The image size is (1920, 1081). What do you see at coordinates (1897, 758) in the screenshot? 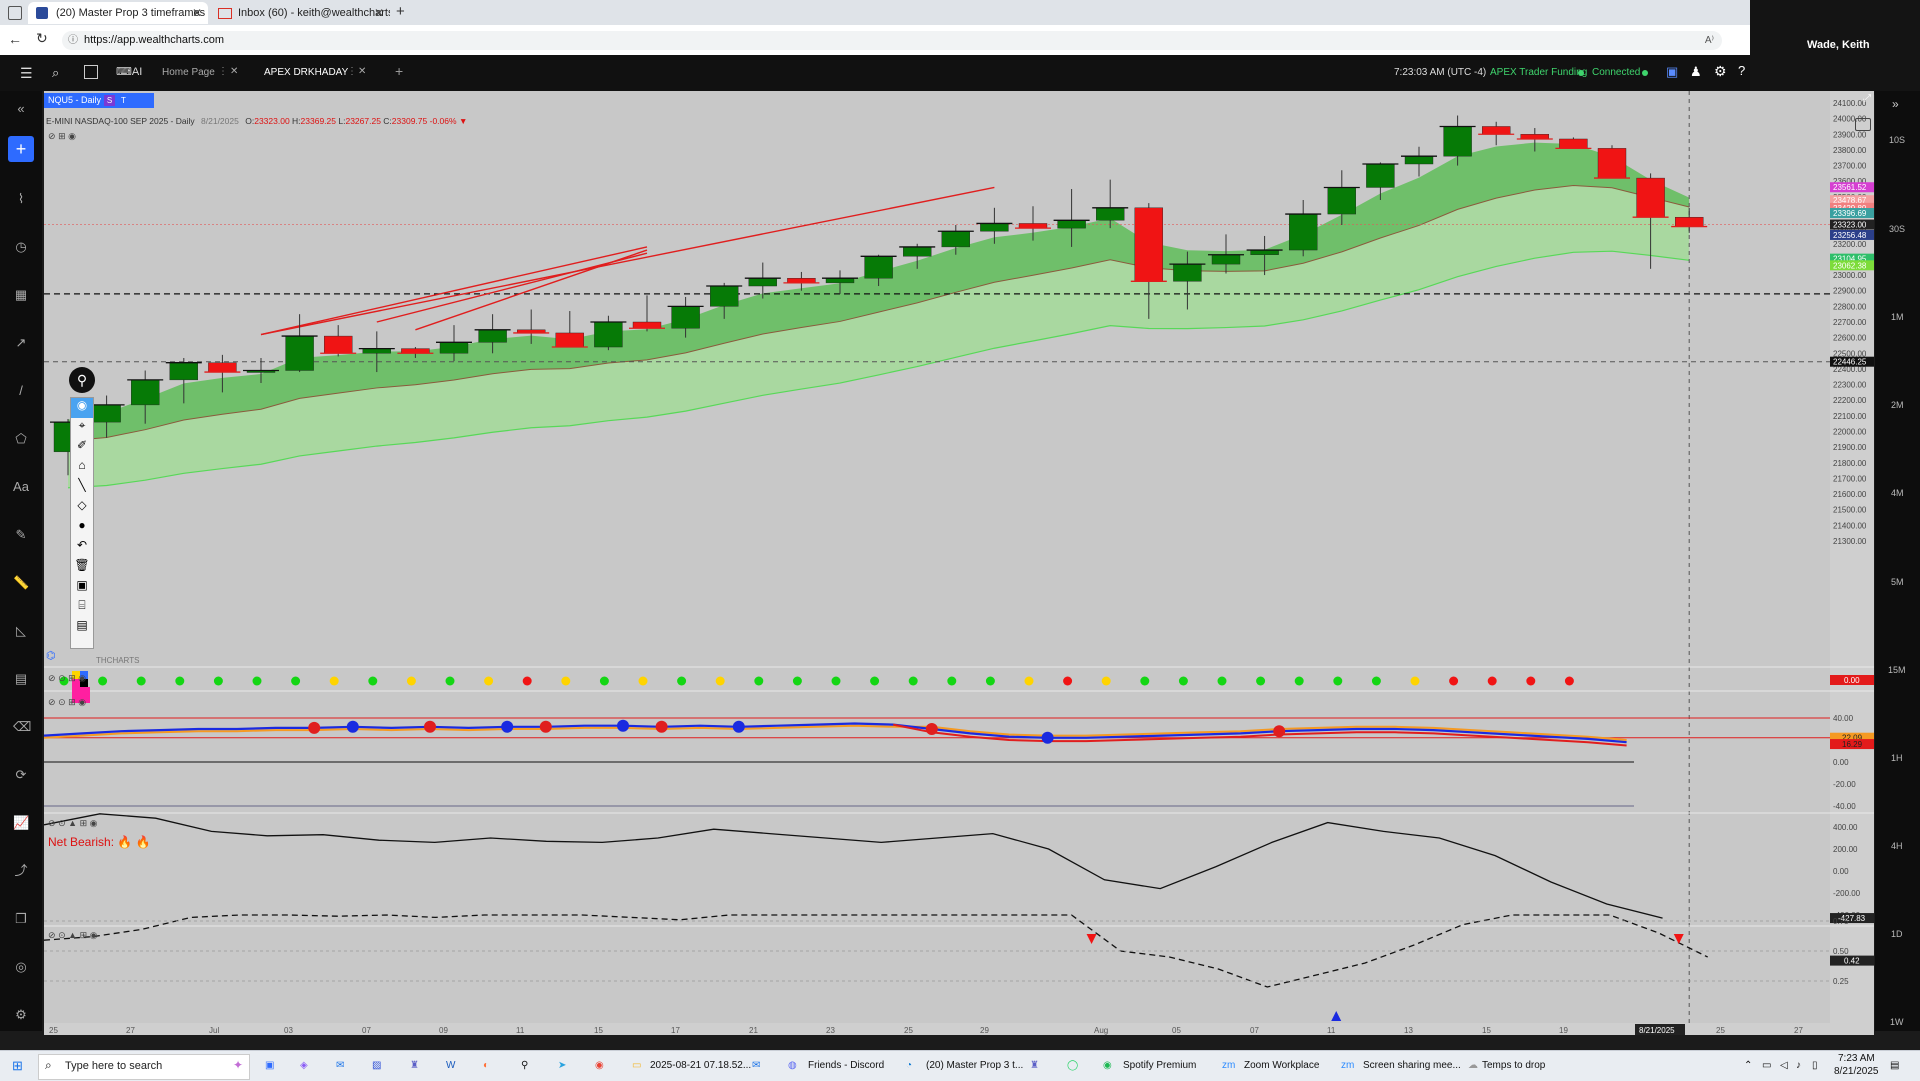
I see `tf-1h: 1H` at bounding box center [1897, 758].